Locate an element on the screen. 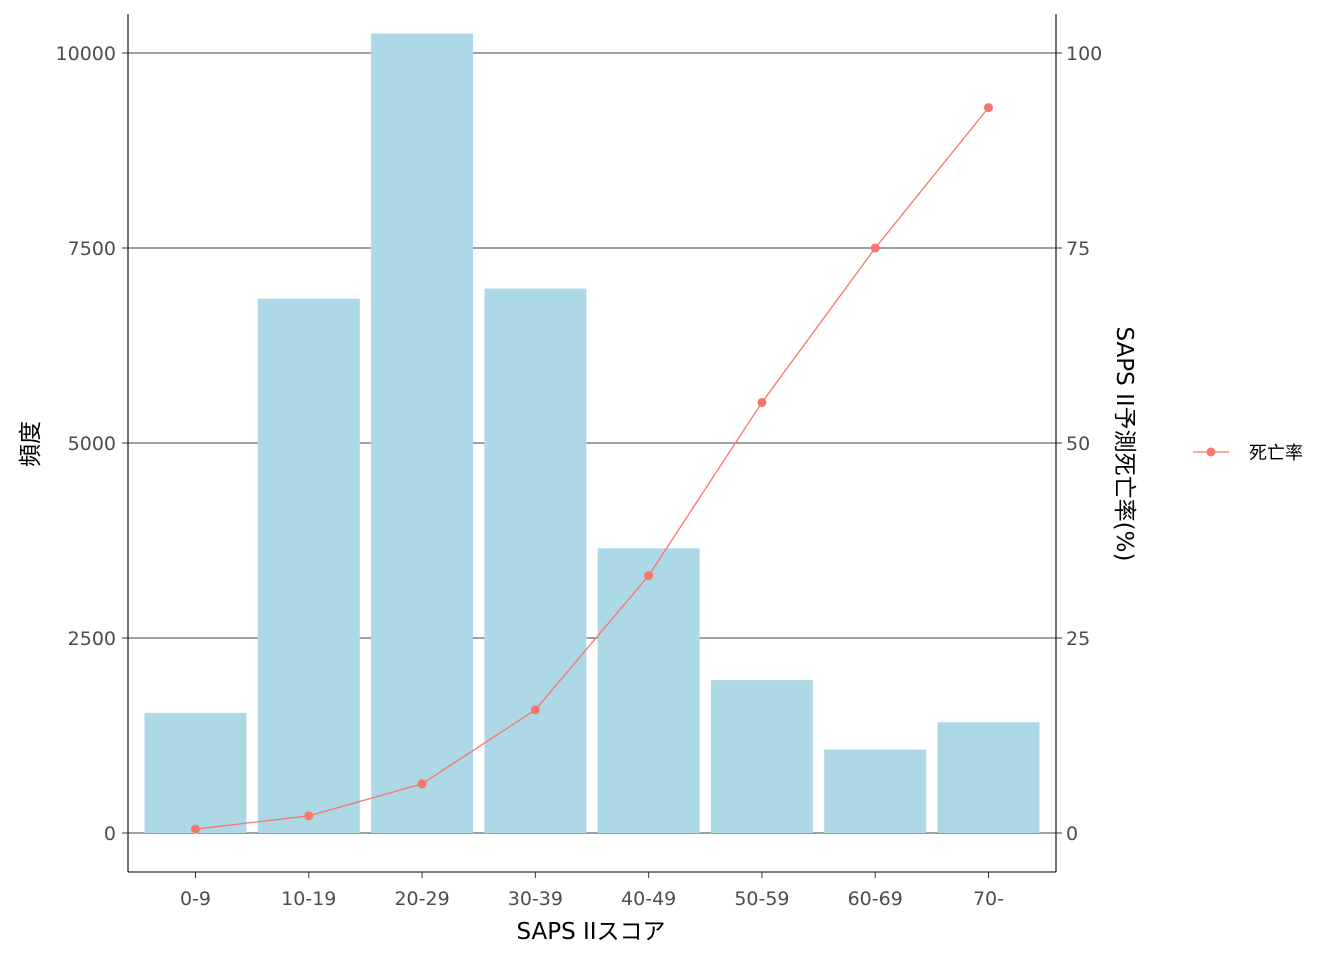 This screenshot has height=960, width=1344. x-tick-label: 60-69 is located at coordinates (875, 899).